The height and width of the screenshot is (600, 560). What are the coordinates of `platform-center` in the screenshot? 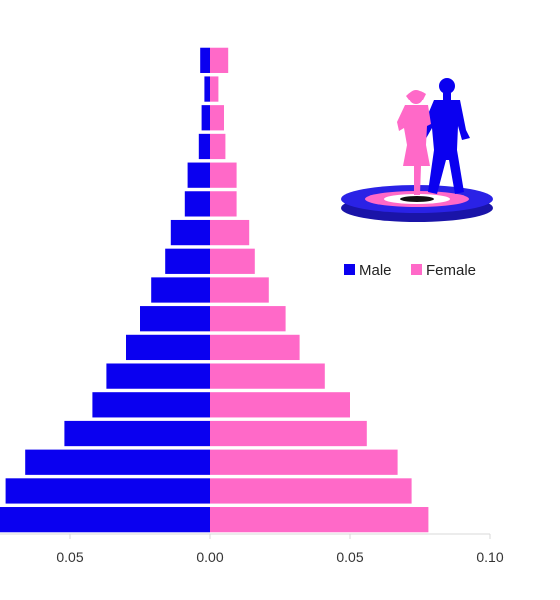 It's located at (417, 199).